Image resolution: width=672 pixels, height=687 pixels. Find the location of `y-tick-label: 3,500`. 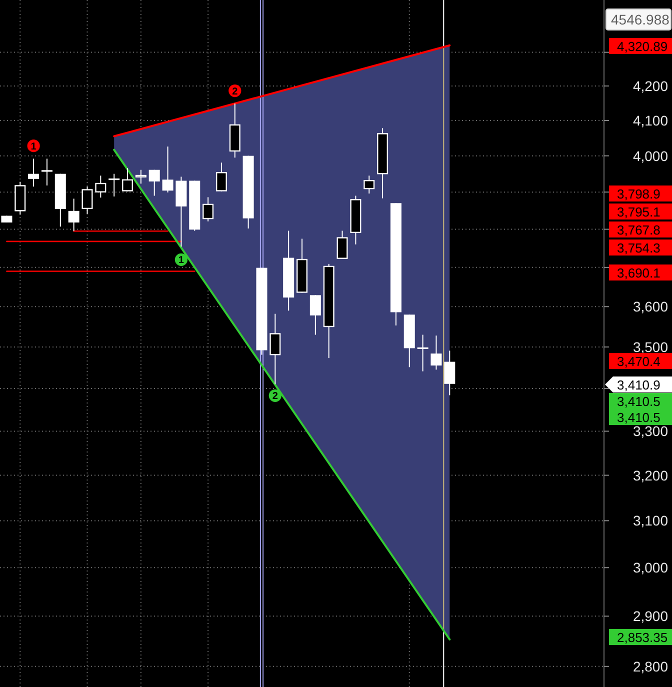

y-tick-label: 3,500 is located at coordinates (650, 346).